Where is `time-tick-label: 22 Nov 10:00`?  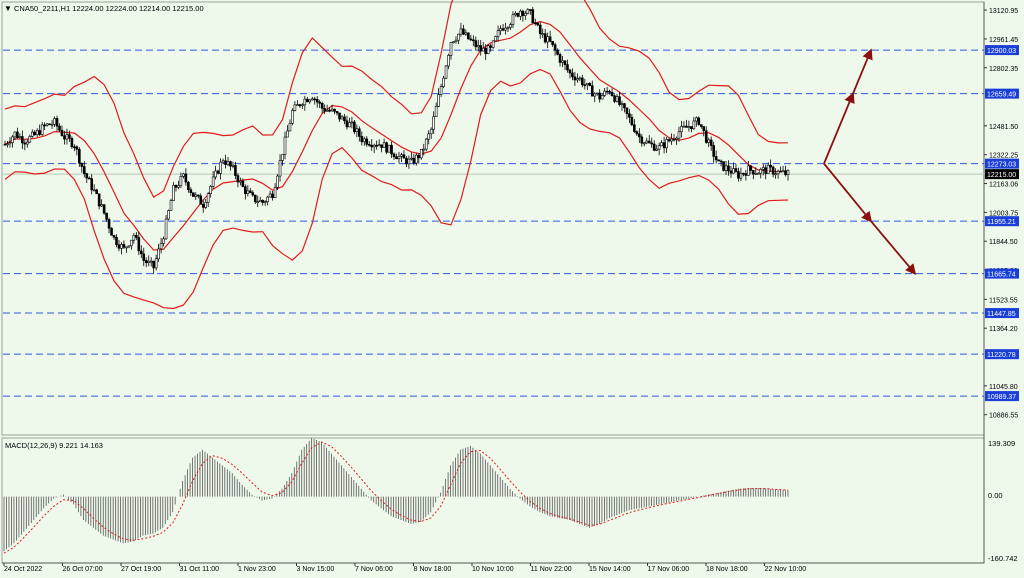
time-tick-label: 22 Nov 10:00 is located at coordinates (786, 569).